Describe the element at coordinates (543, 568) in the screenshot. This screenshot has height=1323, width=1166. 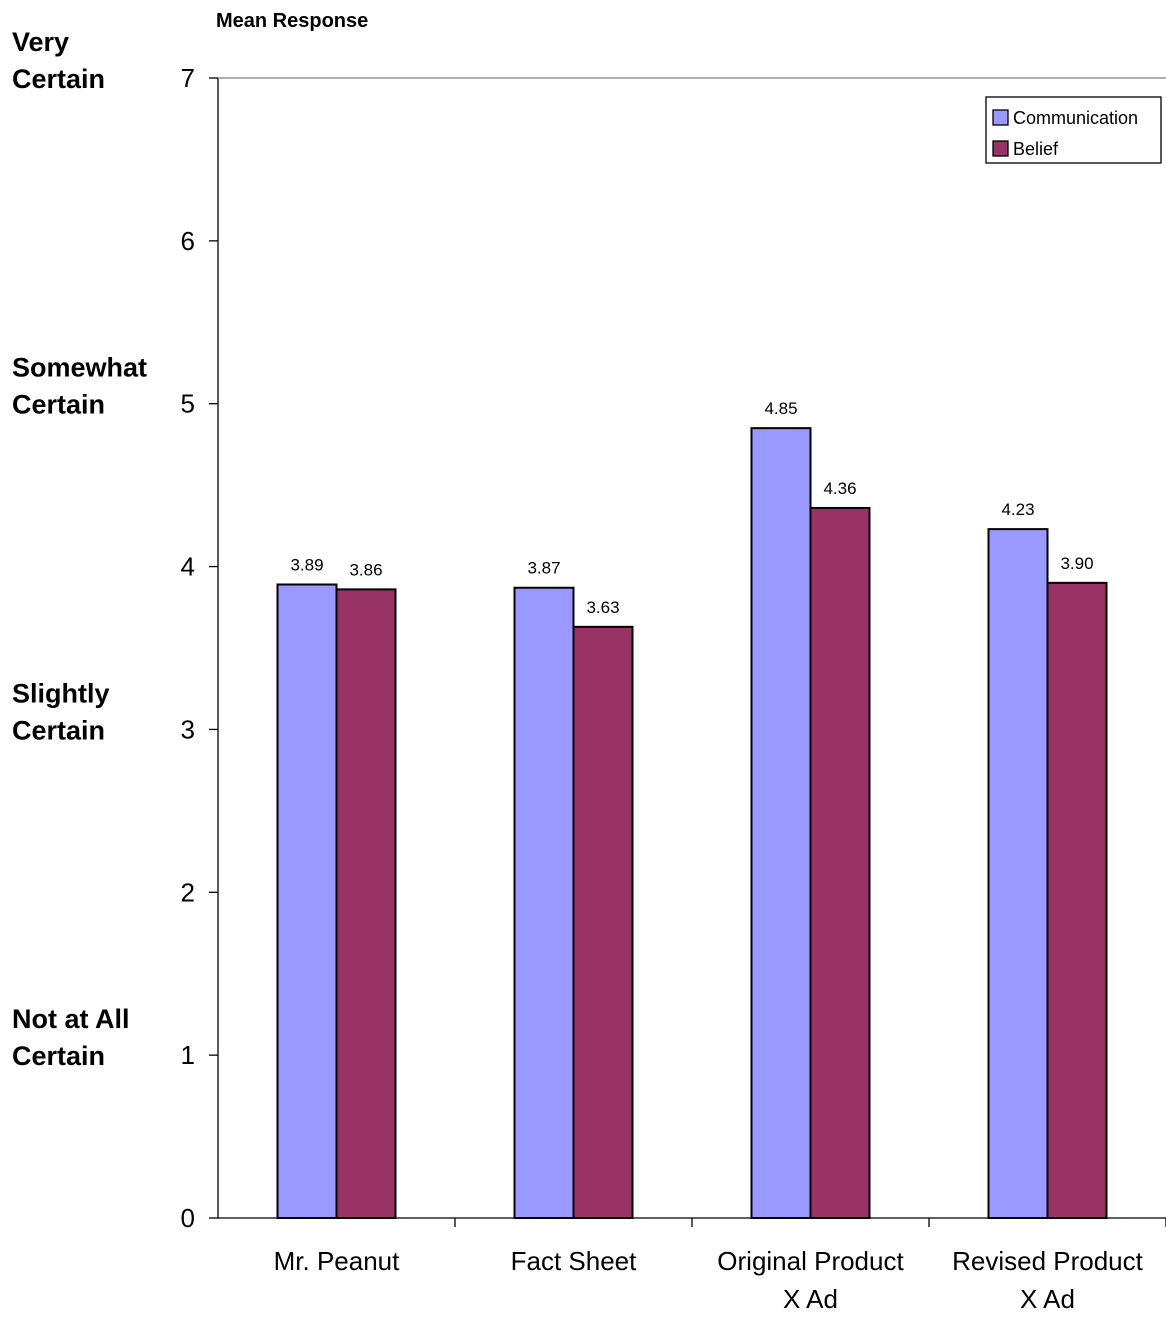
I see `data-label: 3.87` at that location.